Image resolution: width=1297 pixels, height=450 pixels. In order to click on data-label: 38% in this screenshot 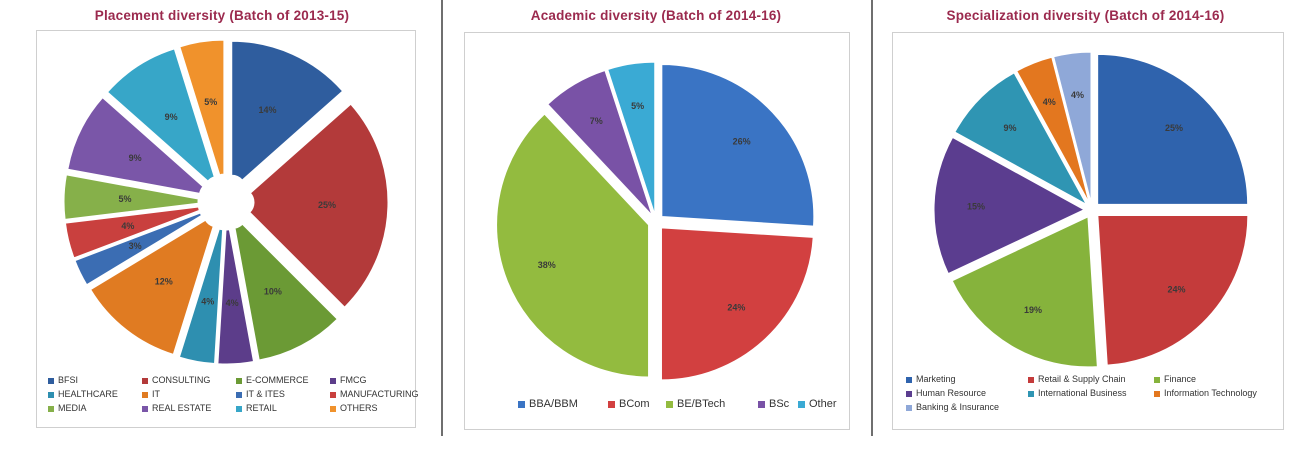, I will do `click(547, 265)`.